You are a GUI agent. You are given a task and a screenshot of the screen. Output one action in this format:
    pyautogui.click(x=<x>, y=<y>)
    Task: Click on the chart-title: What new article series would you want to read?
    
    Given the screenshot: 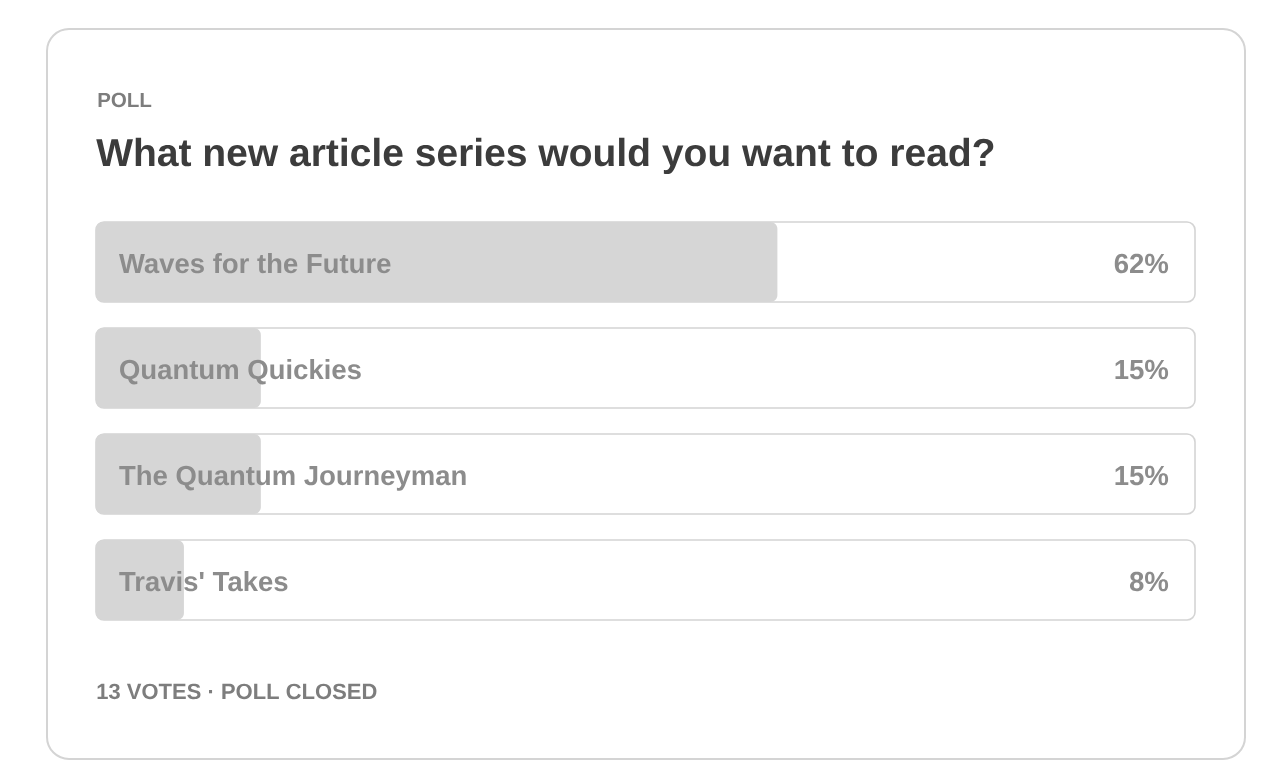 What is the action you would take?
    pyautogui.click(x=545, y=156)
    